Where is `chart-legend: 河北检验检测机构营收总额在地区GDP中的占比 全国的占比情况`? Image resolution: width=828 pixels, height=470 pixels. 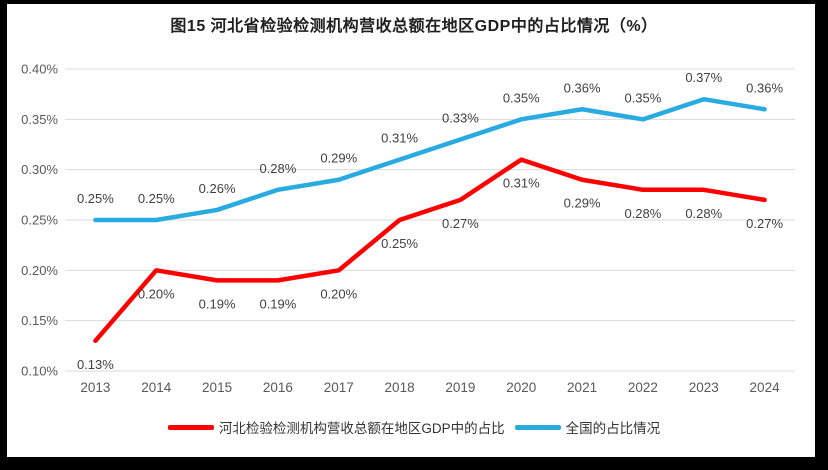
chart-legend: 河北检验检测机构营收总额在地区GDP中的占比 全国的占比情况 is located at coordinates (414, 427).